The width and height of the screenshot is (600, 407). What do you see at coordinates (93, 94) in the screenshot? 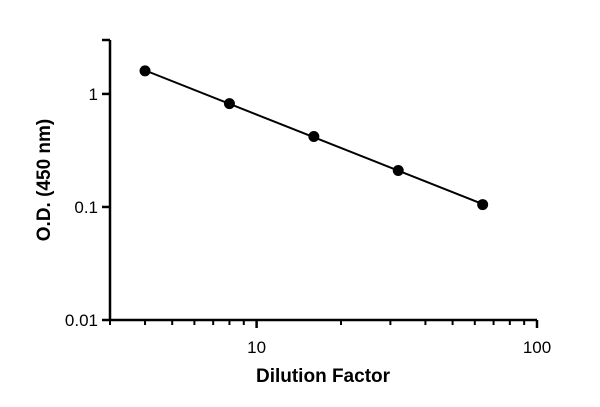
I see `y-tick-label: 1` at bounding box center [93, 94].